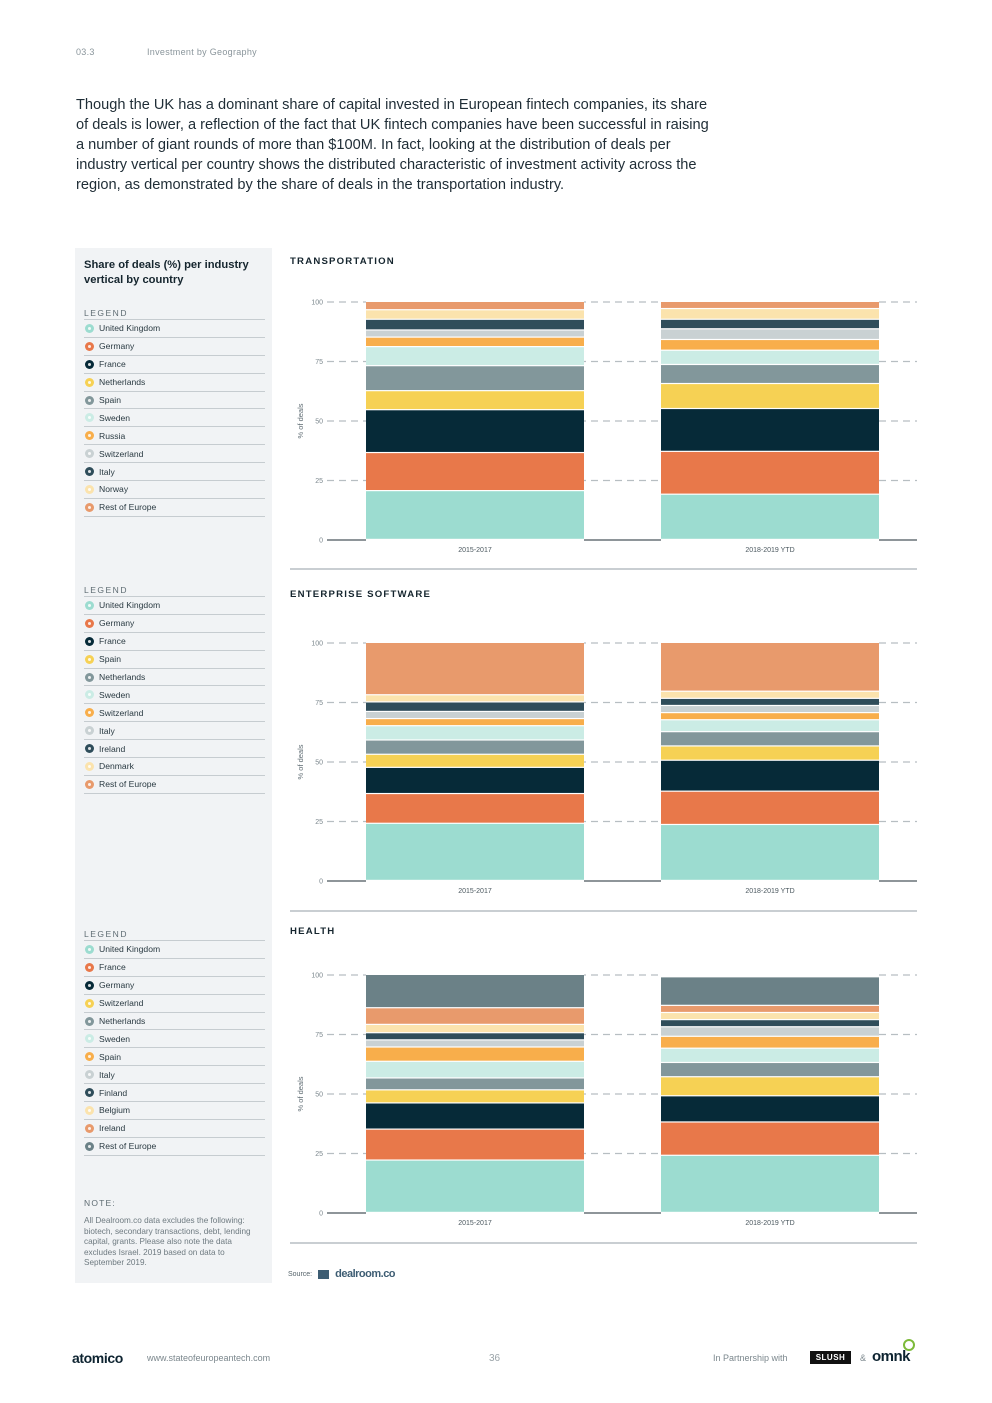 This screenshot has height=1403, width=992. I want to click on slush-logo: SLUSH, so click(830, 1357).